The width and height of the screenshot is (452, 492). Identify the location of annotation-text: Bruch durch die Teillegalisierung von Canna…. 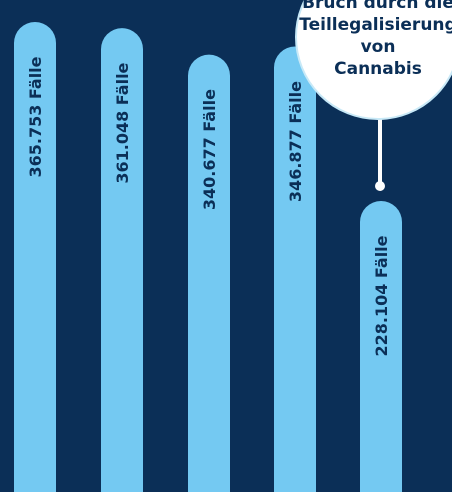
(375, 39).